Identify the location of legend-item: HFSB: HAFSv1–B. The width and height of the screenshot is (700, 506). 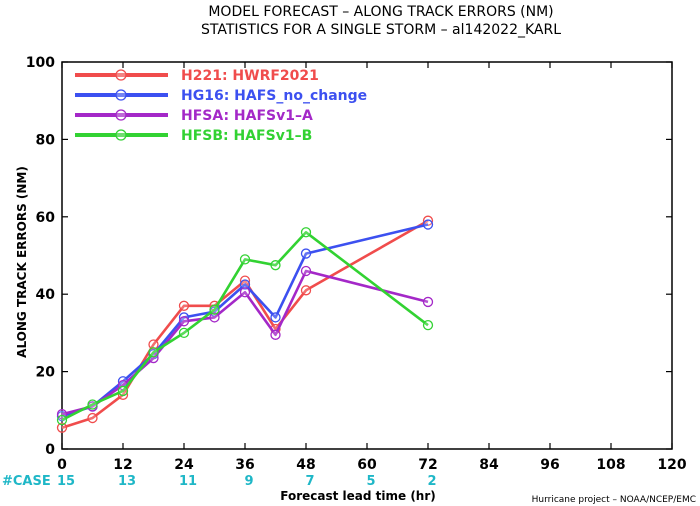
(193, 136).